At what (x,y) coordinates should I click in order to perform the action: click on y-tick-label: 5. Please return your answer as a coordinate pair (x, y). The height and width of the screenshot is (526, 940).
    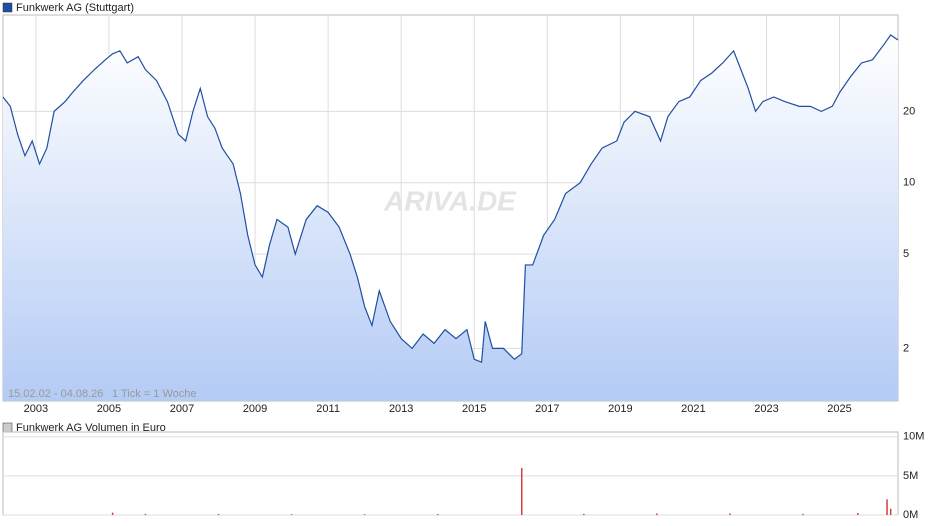
    Looking at the image, I should click on (906, 254).